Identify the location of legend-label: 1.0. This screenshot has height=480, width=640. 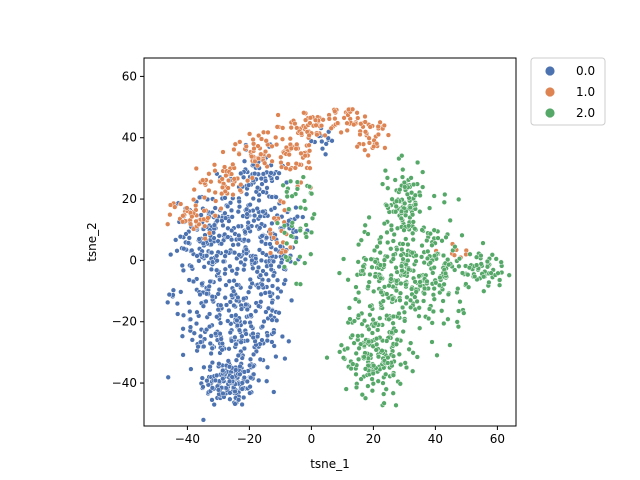
(585, 92).